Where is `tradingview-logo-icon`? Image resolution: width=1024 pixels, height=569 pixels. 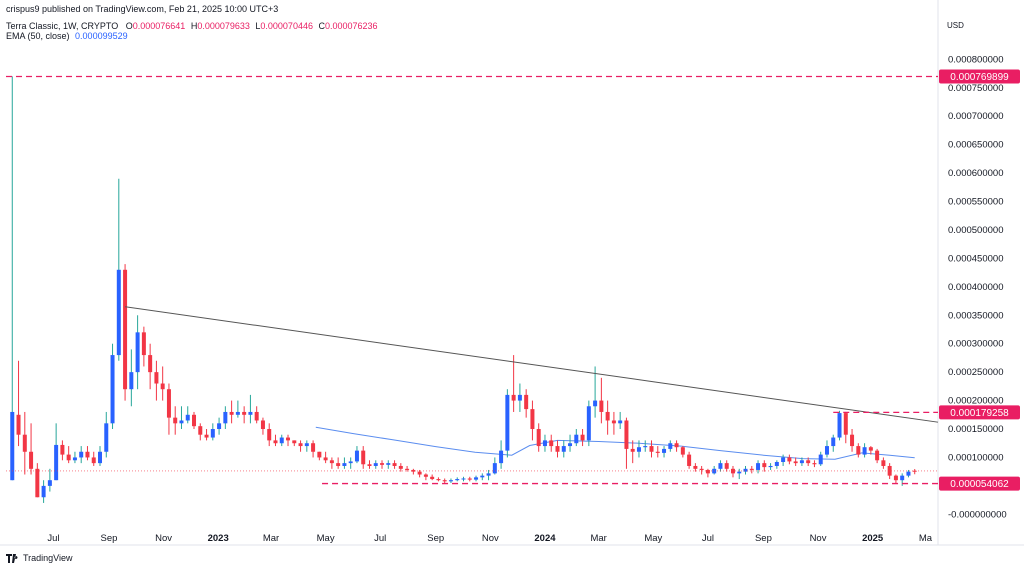
tradingview-logo-icon is located at coordinates (12, 558).